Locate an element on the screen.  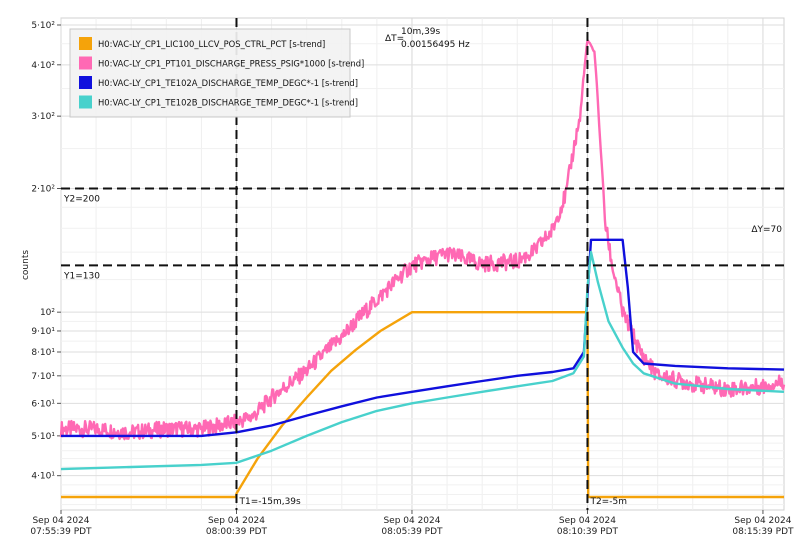
x-tick-label-time: 08:00:39 PDT is located at coordinates (237, 532).